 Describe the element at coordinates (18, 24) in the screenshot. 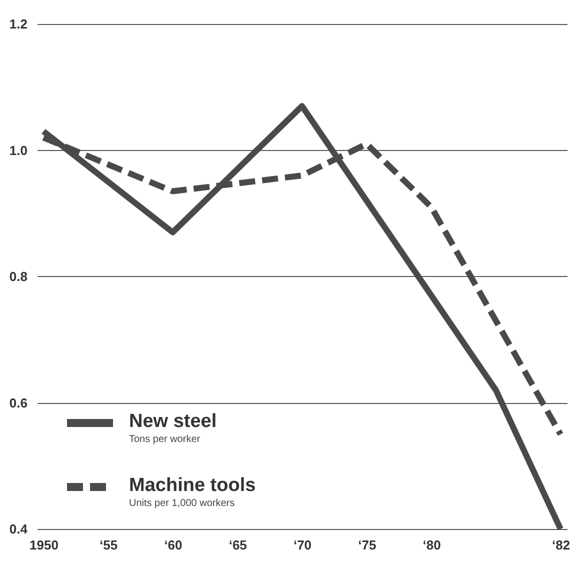

I see `y-tick-label: 1.2` at that location.